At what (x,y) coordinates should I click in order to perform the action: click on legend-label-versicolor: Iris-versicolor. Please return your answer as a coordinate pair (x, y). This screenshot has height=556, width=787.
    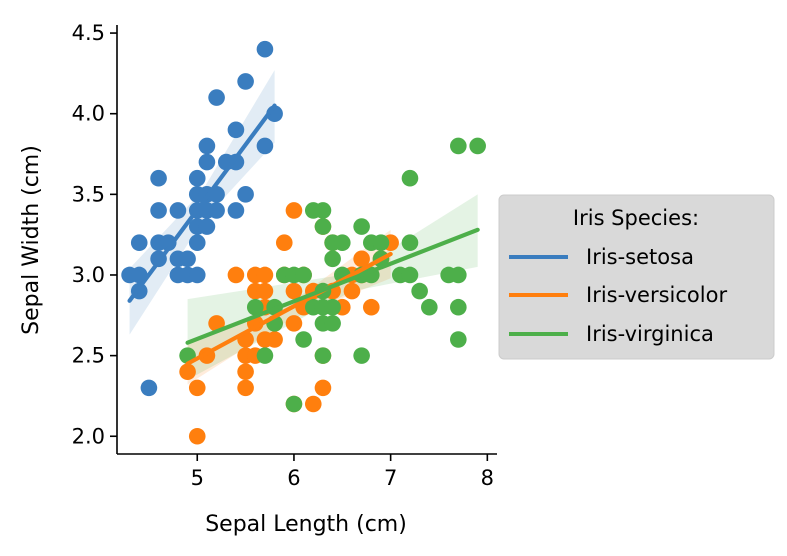
    Looking at the image, I should click on (656, 295).